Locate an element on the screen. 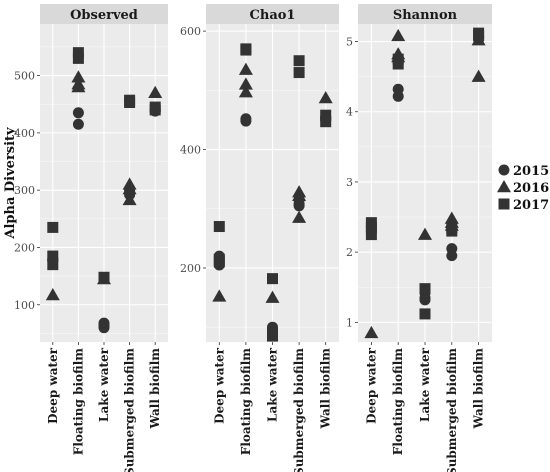 This screenshot has width=550, height=472. legend-marker-square is located at coordinates (504, 204).